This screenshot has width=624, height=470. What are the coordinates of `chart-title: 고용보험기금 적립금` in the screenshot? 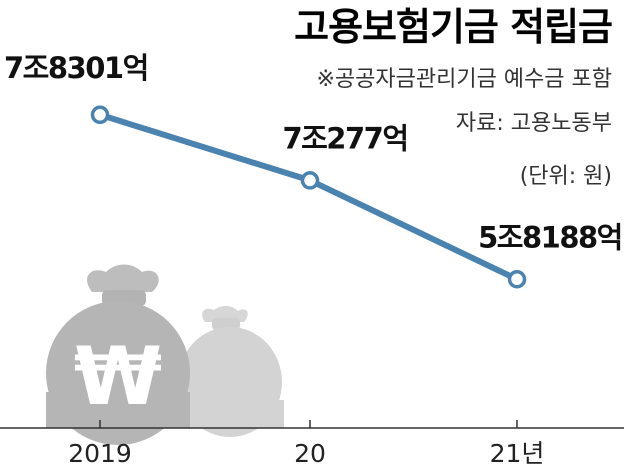 It's located at (453, 27).